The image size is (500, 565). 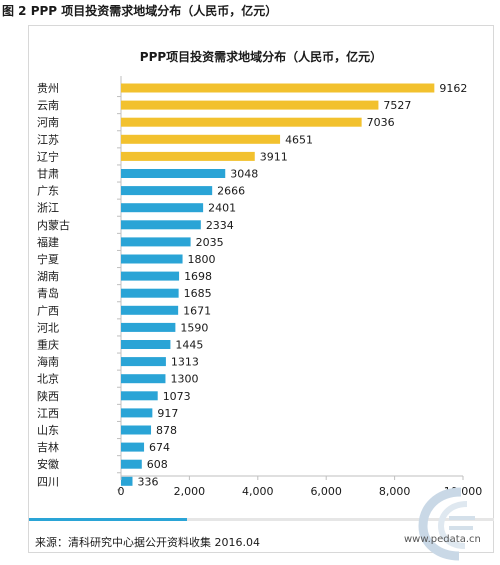 I want to click on value-label: 1313, so click(x=185, y=362).